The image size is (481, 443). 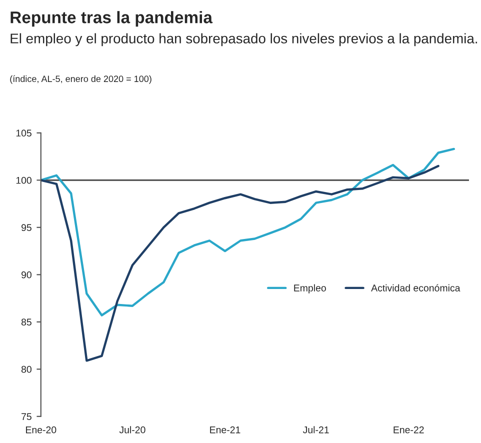 What do you see at coordinates (24, 180) in the screenshot?
I see `y-tick-label: 100` at bounding box center [24, 180].